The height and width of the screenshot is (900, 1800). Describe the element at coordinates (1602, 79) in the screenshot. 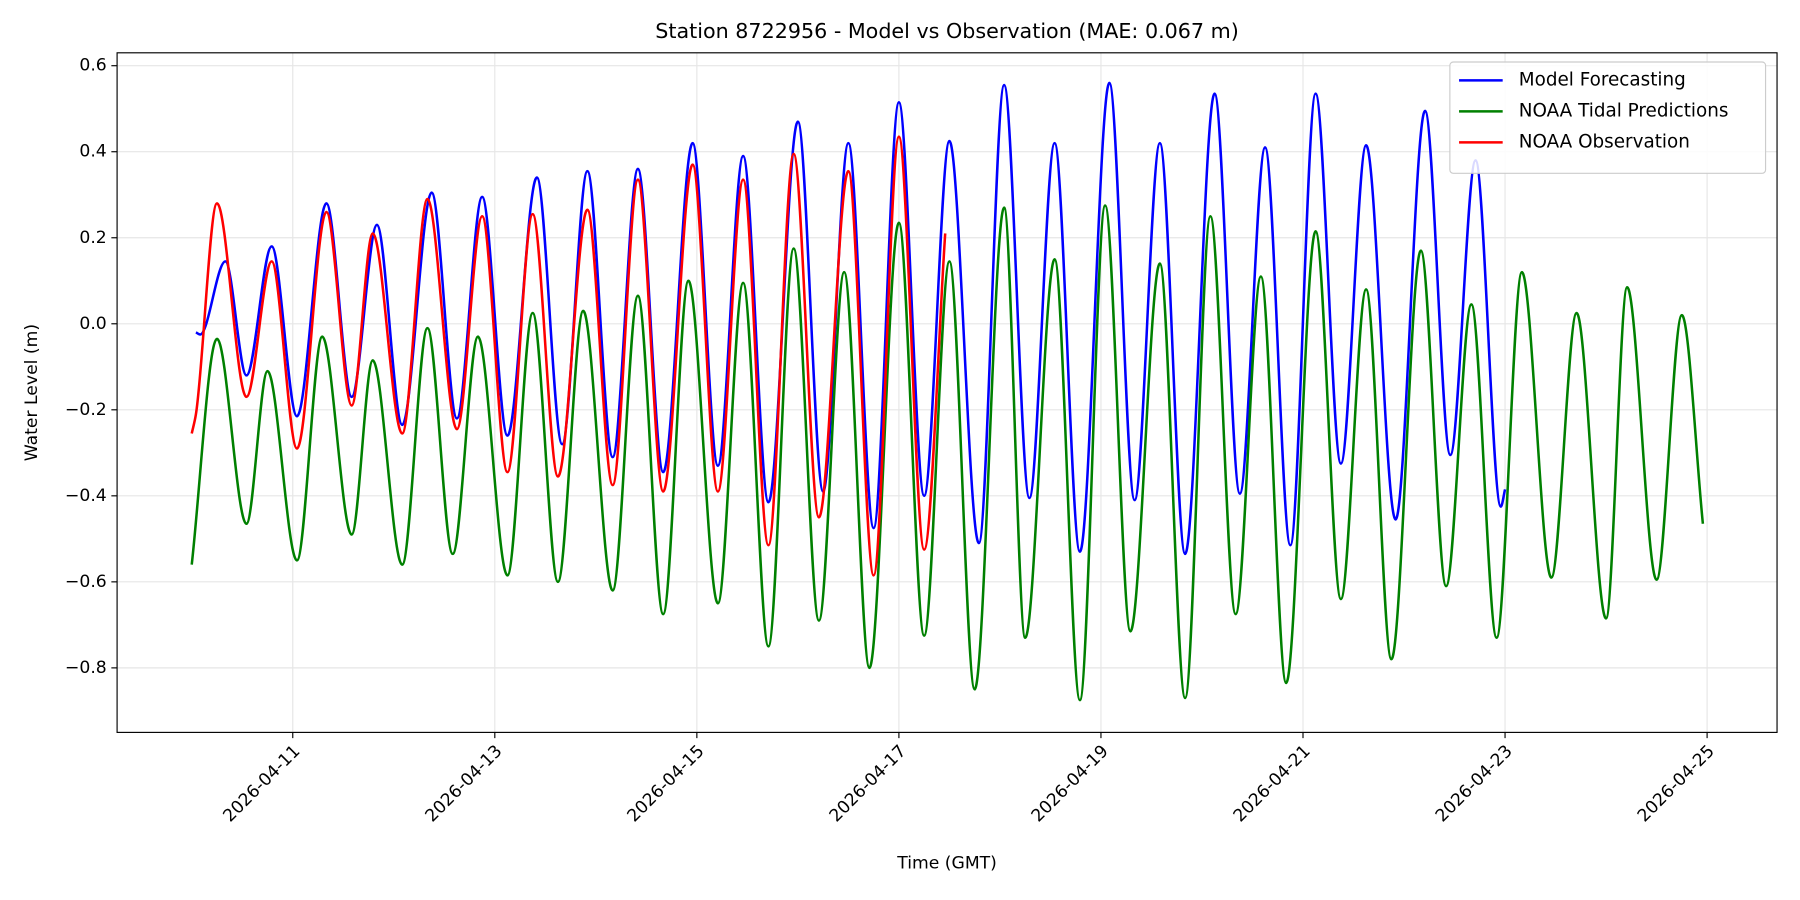

I see `legend-label: Model Forecasting` at that location.